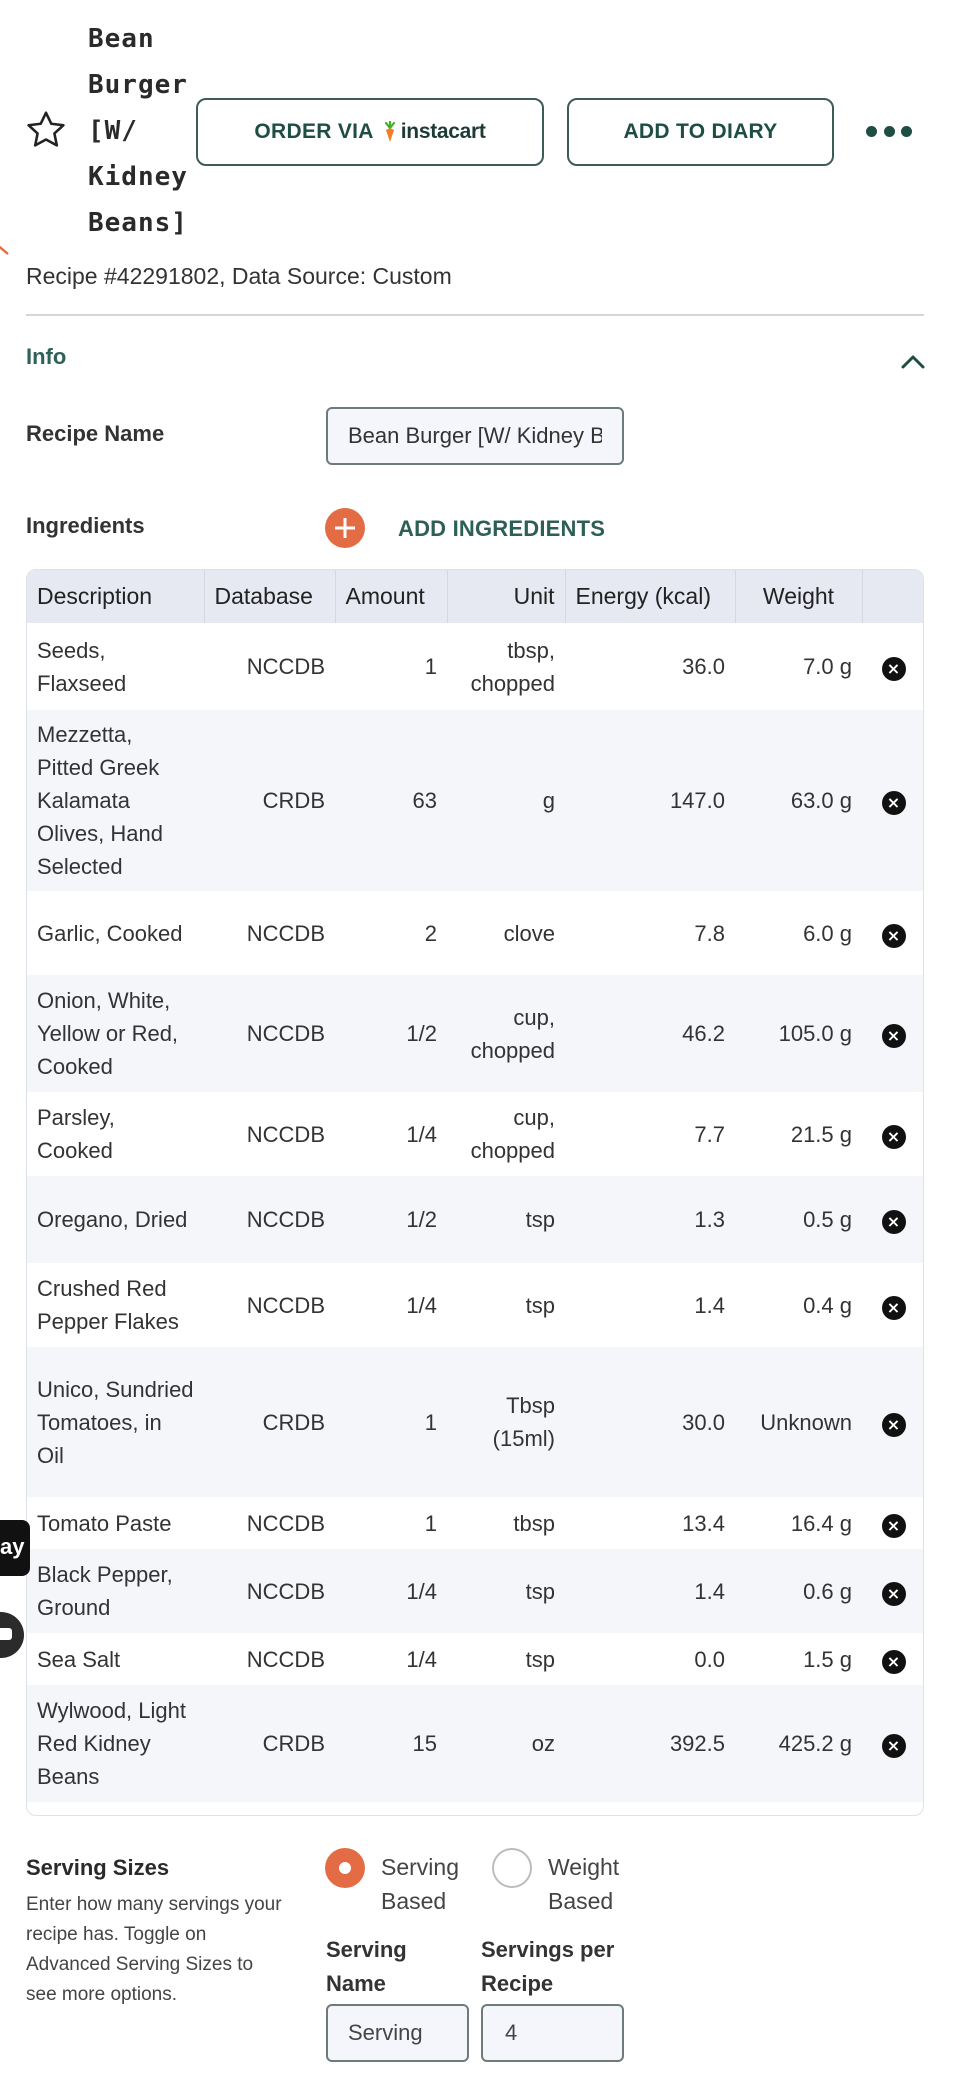  What do you see at coordinates (506, 596) in the screenshot?
I see `col-unit: Unit` at bounding box center [506, 596].